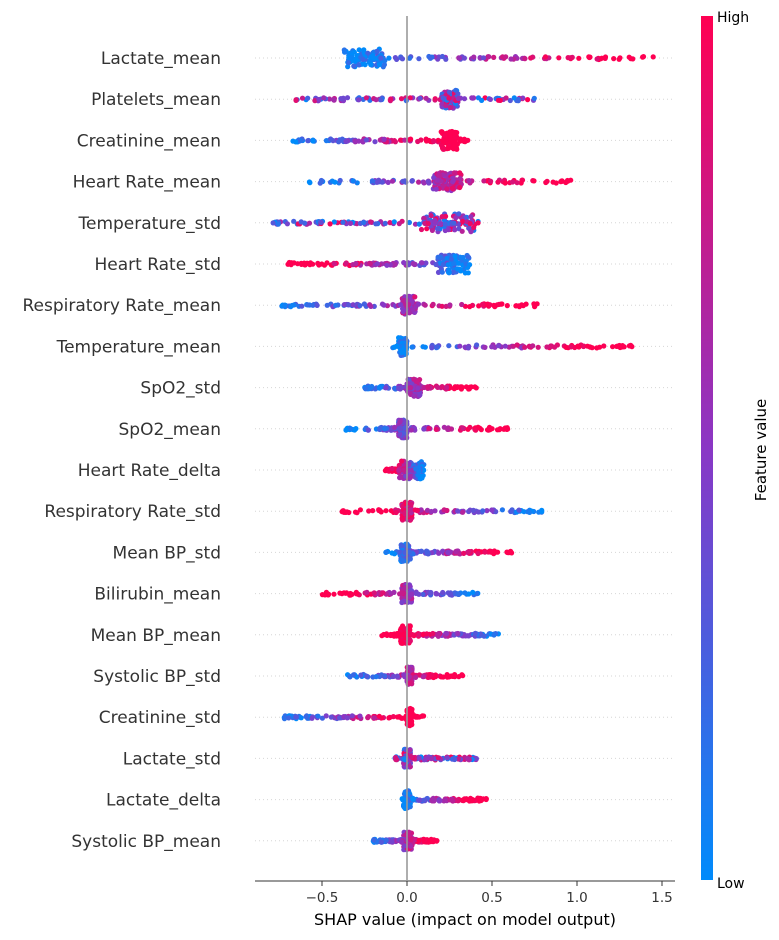 The width and height of the screenshot is (779, 940). Describe the element at coordinates (157, 595) in the screenshot. I see `feature-label-bilirubin-mean: Bilirubin_mean` at that location.